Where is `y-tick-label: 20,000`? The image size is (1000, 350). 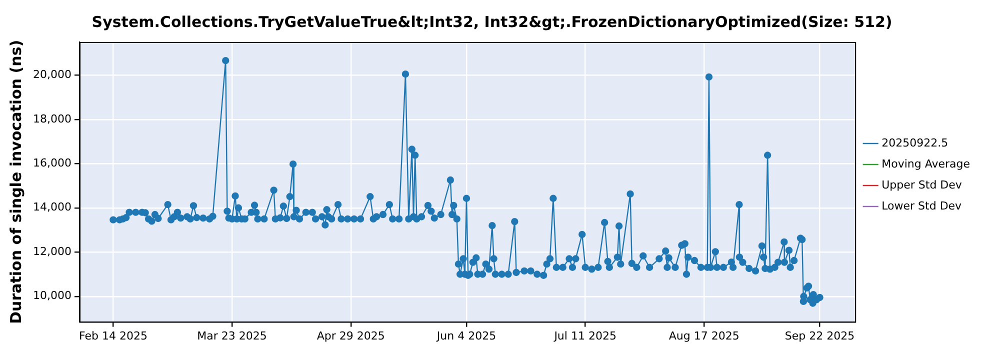 y-tick-label: 20,000 is located at coordinates (52, 75).